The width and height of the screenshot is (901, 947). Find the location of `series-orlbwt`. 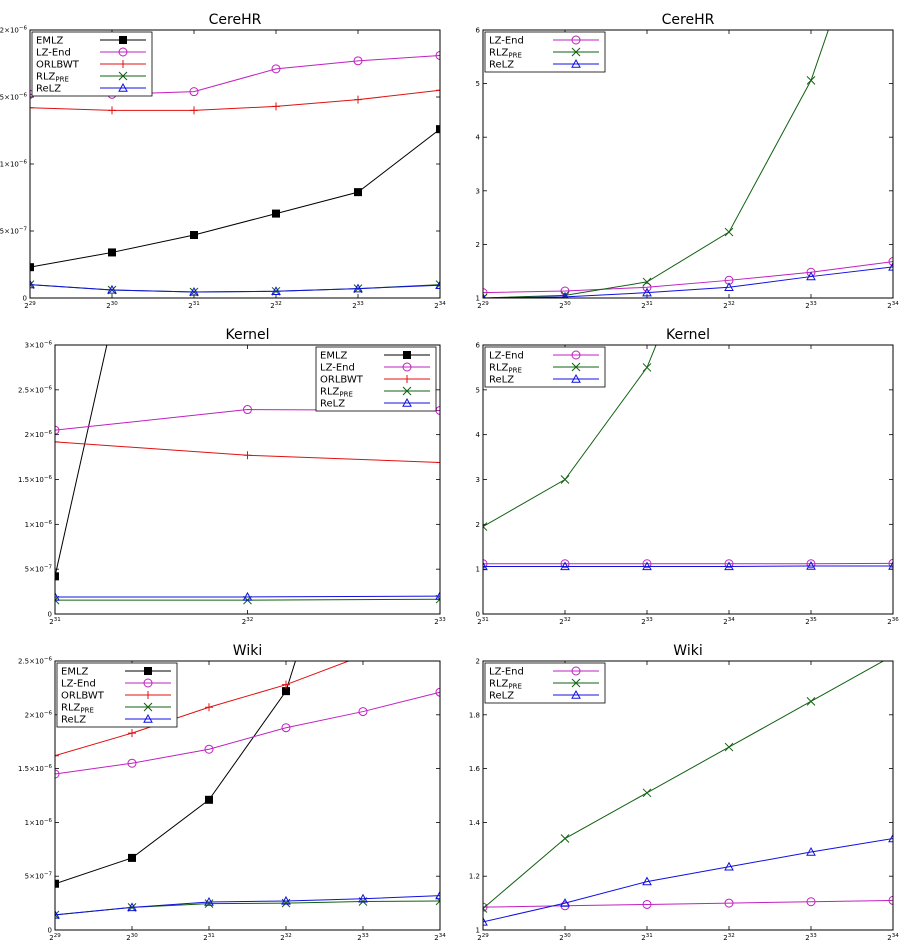

series-orlbwt is located at coordinates (235, 100).